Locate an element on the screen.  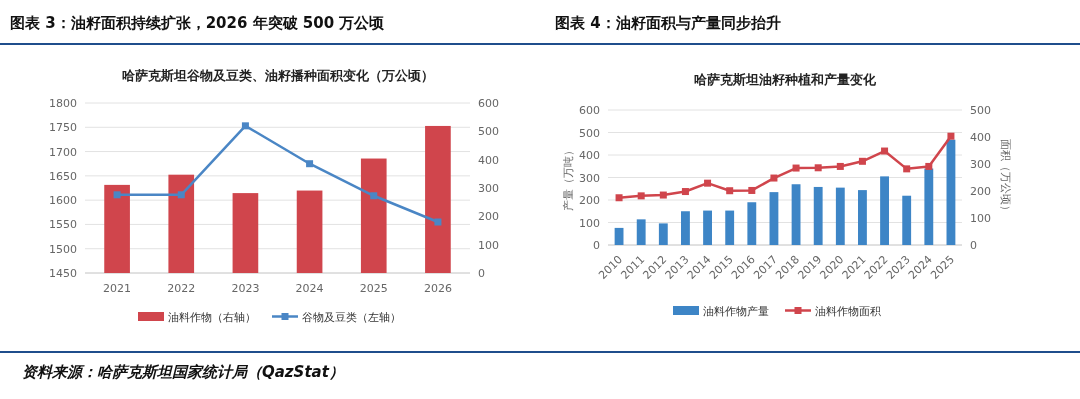
chart-title: 图表 4：油籽面积与产量同步抬升 is located at coordinates (668, 23).